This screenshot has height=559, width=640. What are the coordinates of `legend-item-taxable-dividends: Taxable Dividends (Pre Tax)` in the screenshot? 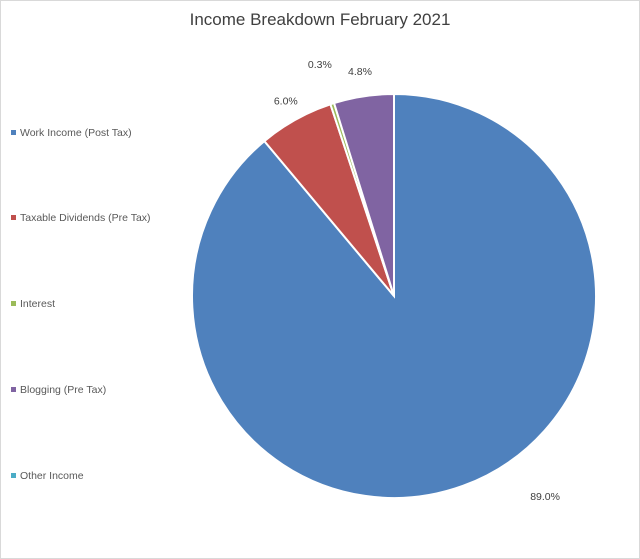 It's located at (81, 218).